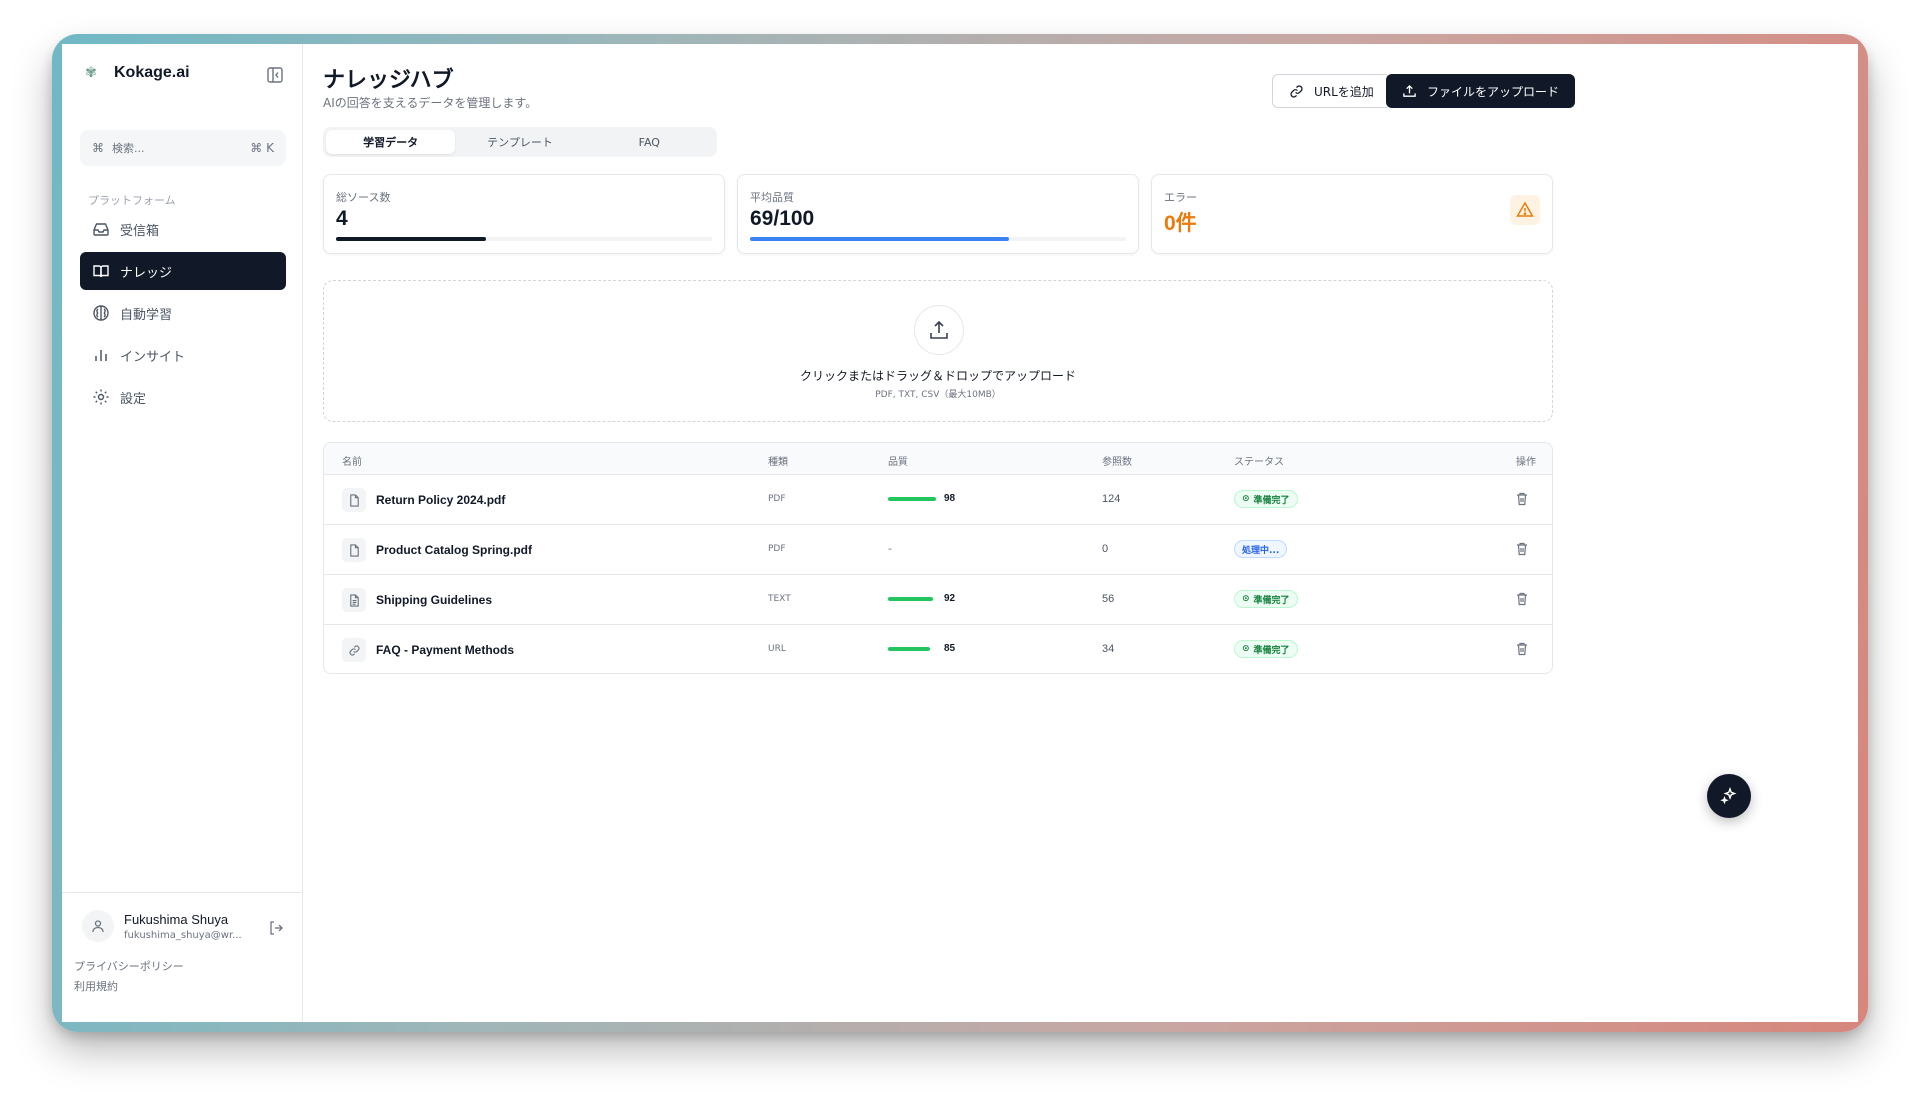 The width and height of the screenshot is (1920, 1097). What do you see at coordinates (1111, 499) in the screenshot?
I see `reference-count: 124` at bounding box center [1111, 499].